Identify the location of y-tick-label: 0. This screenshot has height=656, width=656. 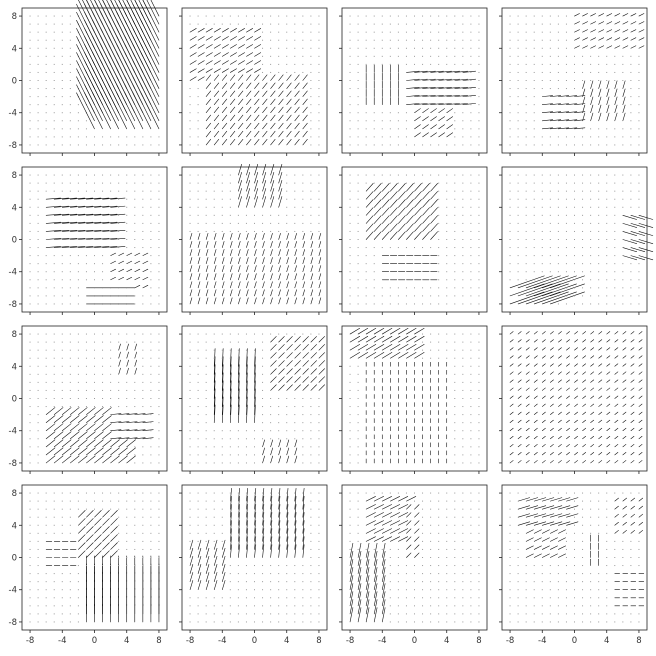
(14, 559).